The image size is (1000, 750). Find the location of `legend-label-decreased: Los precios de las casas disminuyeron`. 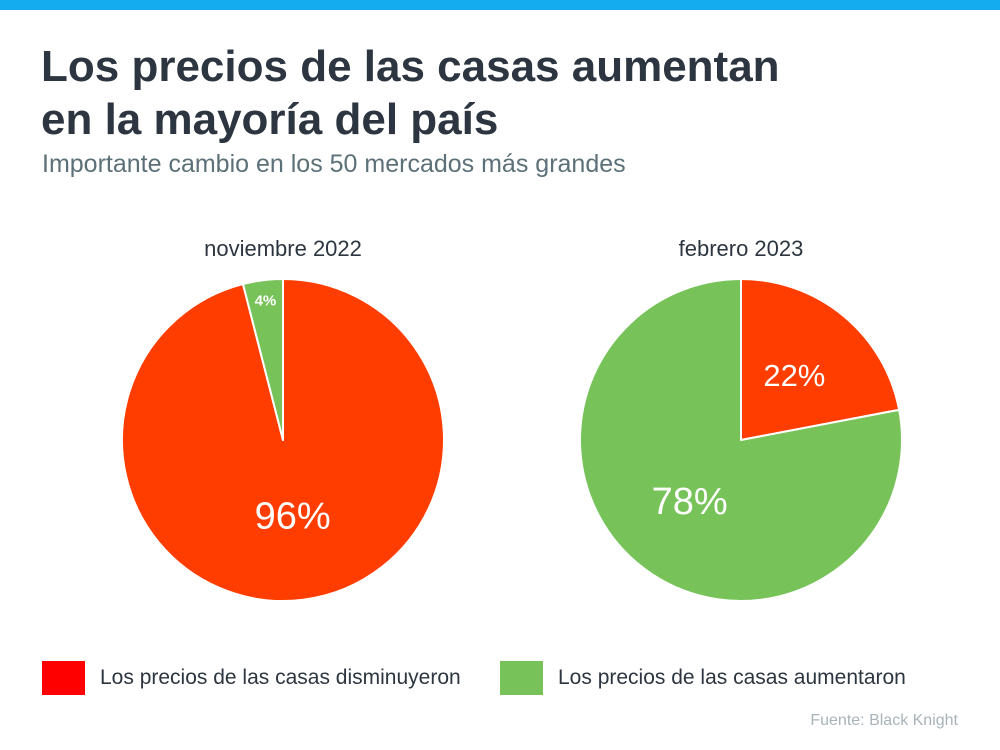

legend-label-decreased: Los precios de las casas disminuyeron is located at coordinates (280, 677).